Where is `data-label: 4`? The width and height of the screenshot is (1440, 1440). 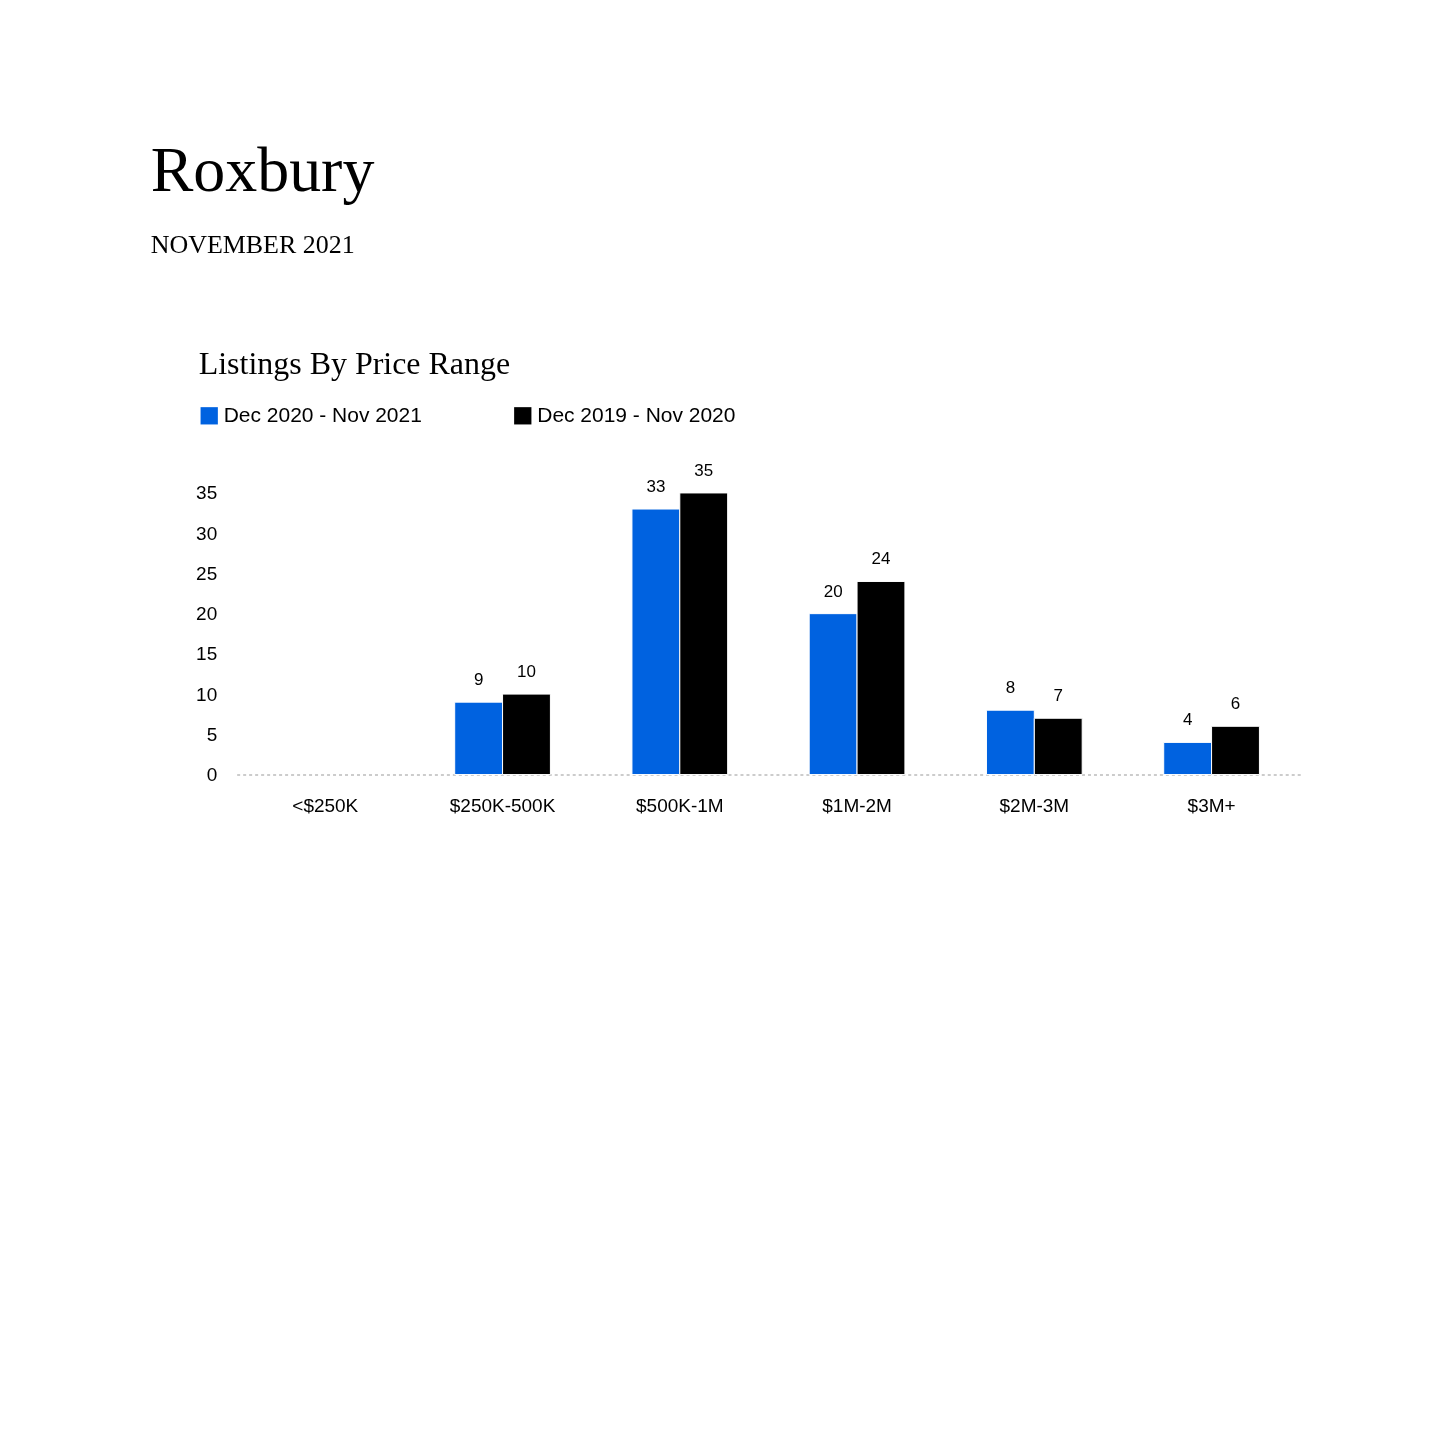
data-label: 4 is located at coordinates (1187, 720).